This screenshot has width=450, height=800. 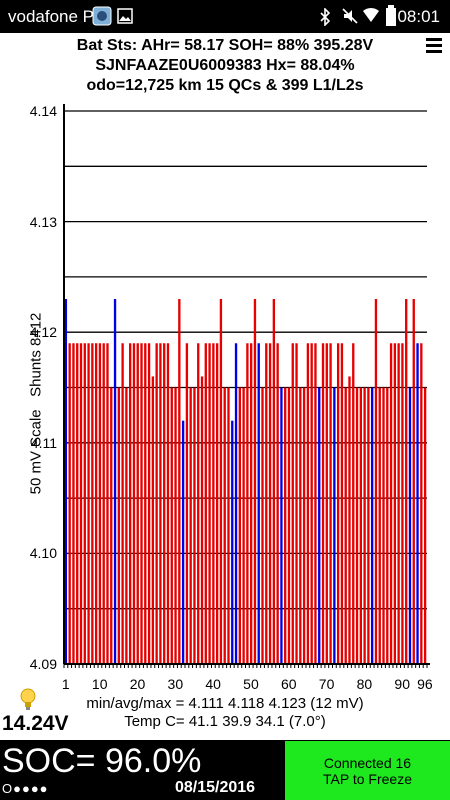 I want to click on menu-icon, so click(x=434, y=47).